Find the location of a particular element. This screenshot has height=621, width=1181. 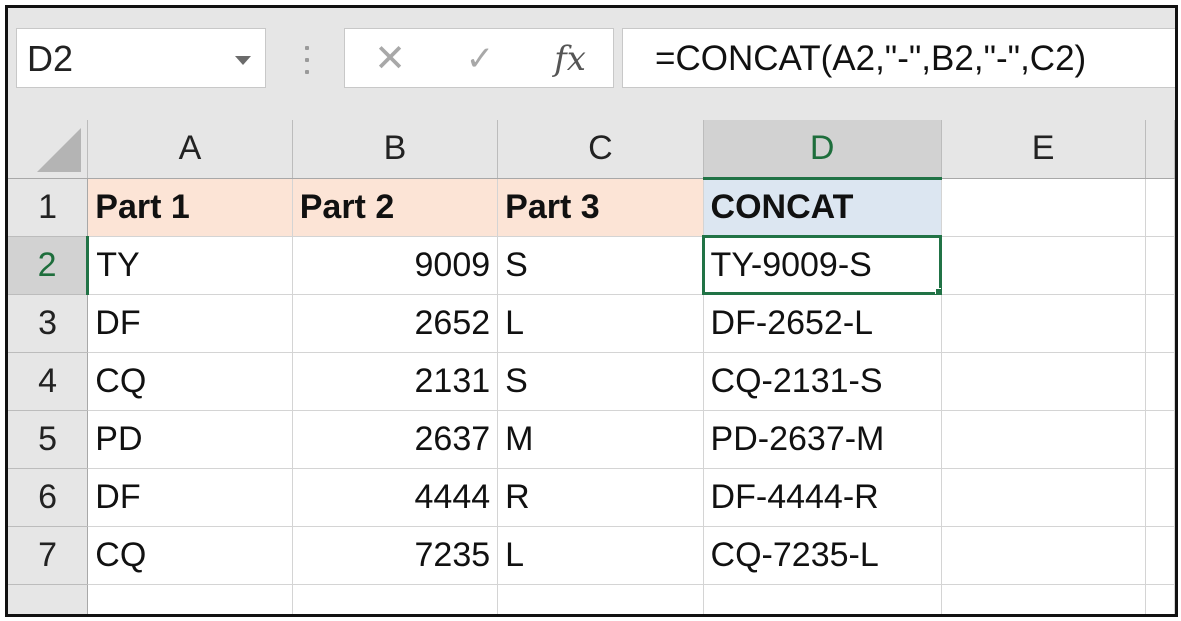

table-row: 4 CQ 2131 S CQ-2131-S is located at coordinates (591, 381).